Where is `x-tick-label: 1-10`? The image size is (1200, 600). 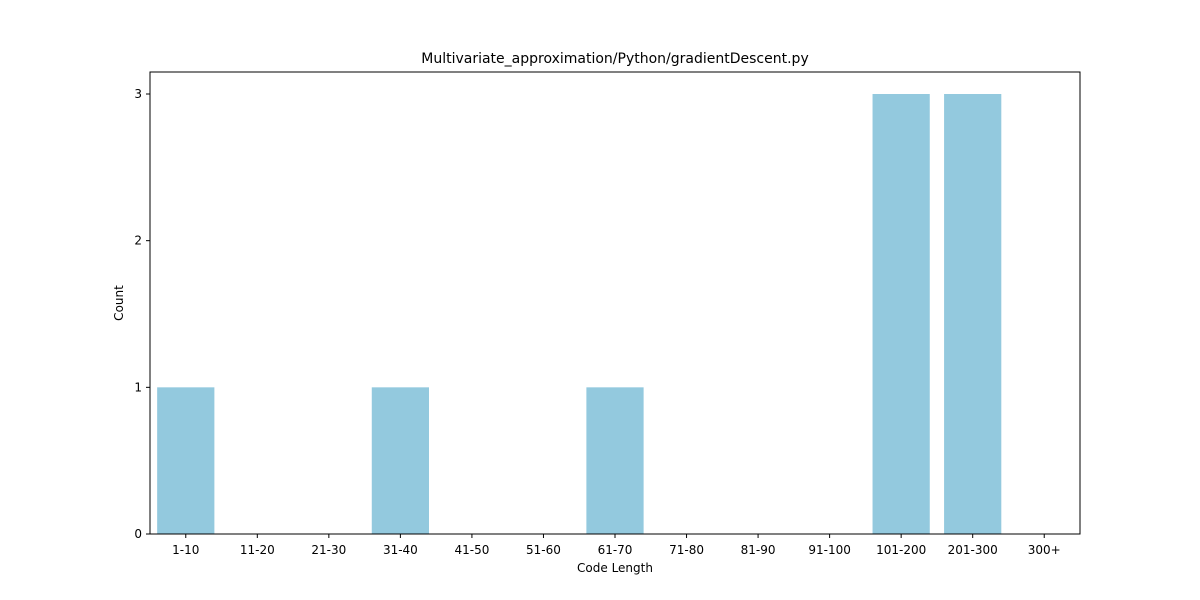 x-tick-label: 1-10 is located at coordinates (185, 550).